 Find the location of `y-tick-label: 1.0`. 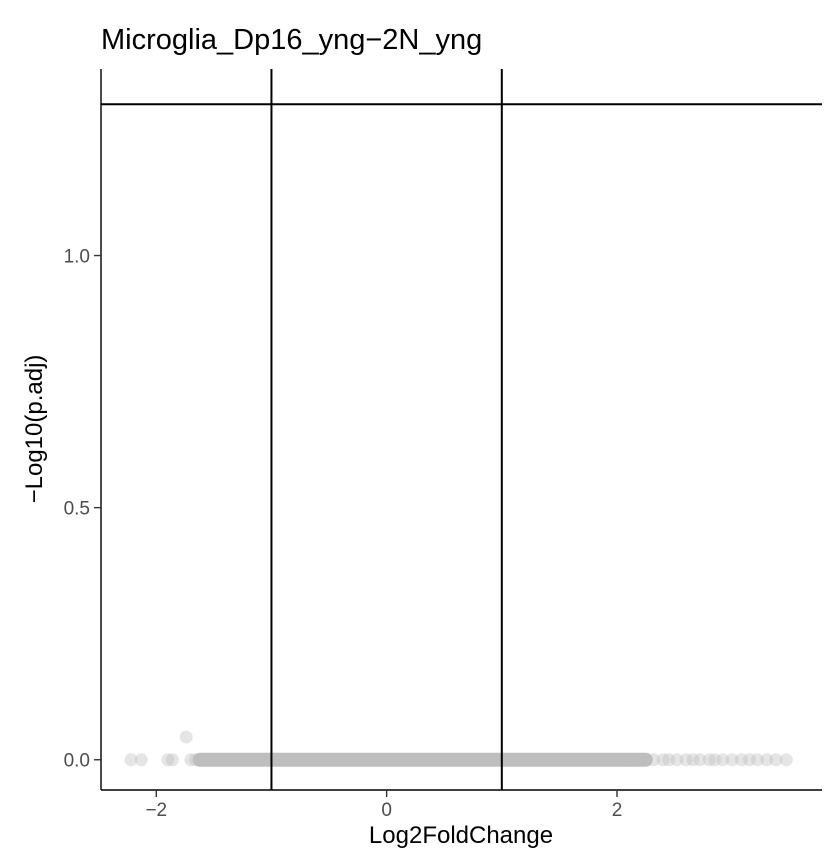

y-tick-label: 1.0 is located at coordinates (77, 257).